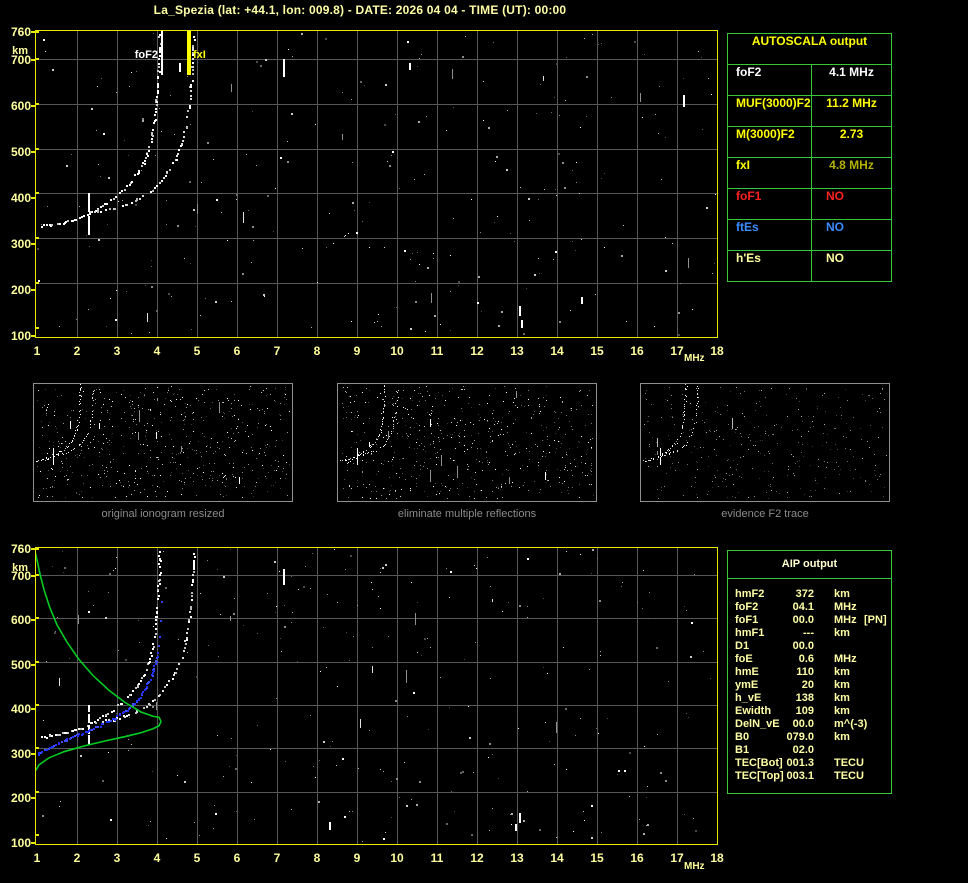 This screenshot has width=968, height=883. I want to click on aip-param-name: foF1, so click(747, 620).